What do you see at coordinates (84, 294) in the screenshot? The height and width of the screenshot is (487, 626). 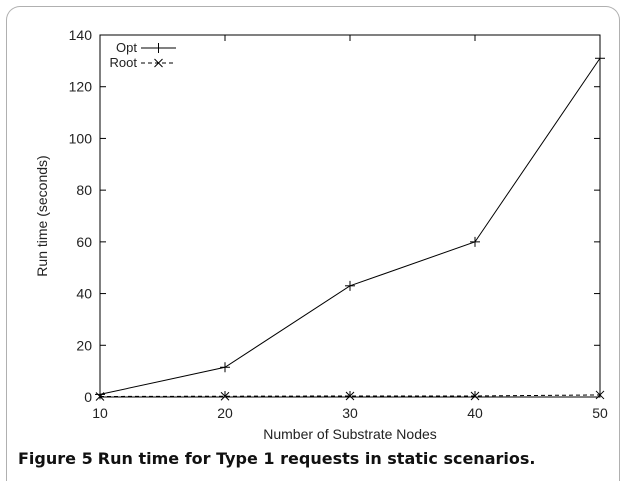 I see `y-tick-label: 40` at bounding box center [84, 294].